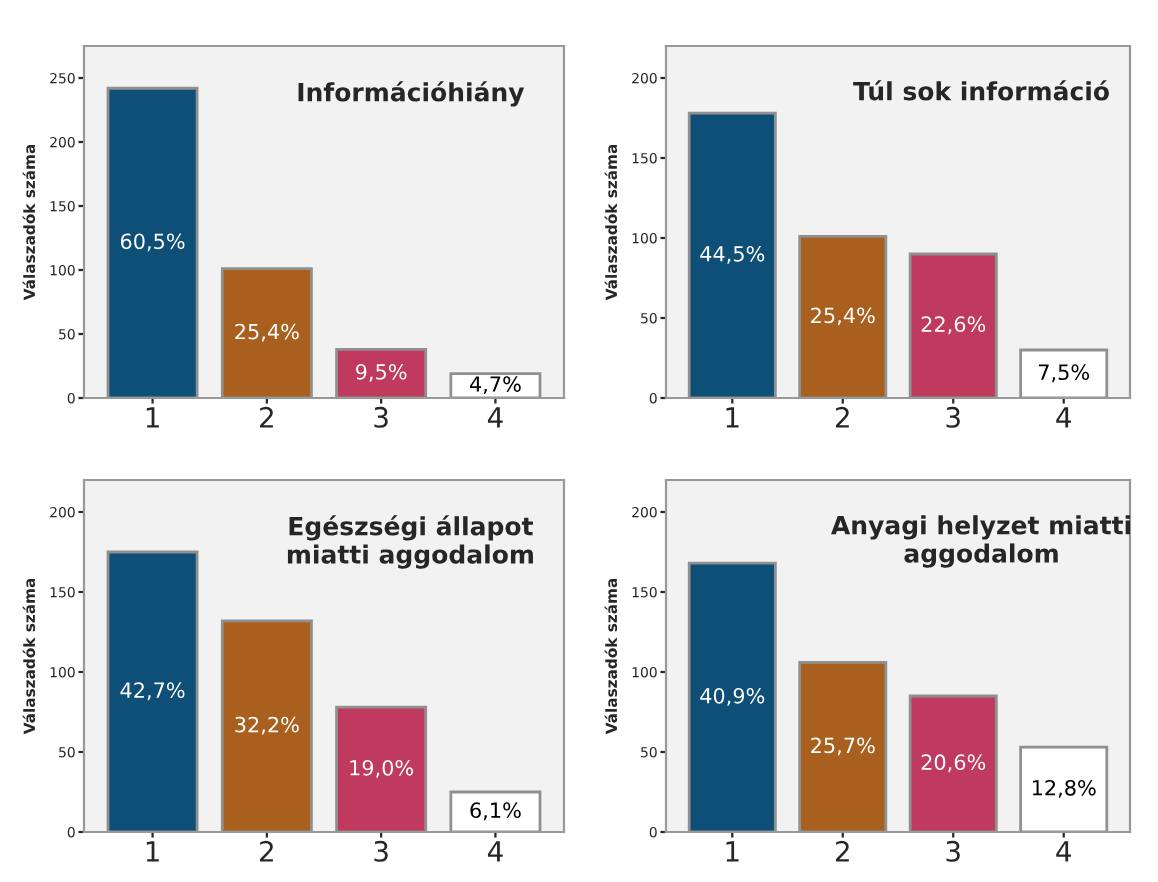 Image resolution: width=1158 pixels, height=882 pixels. Describe the element at coordinates (495, 811) in the screenshot. I see `annotation: 6,1%` at that location.